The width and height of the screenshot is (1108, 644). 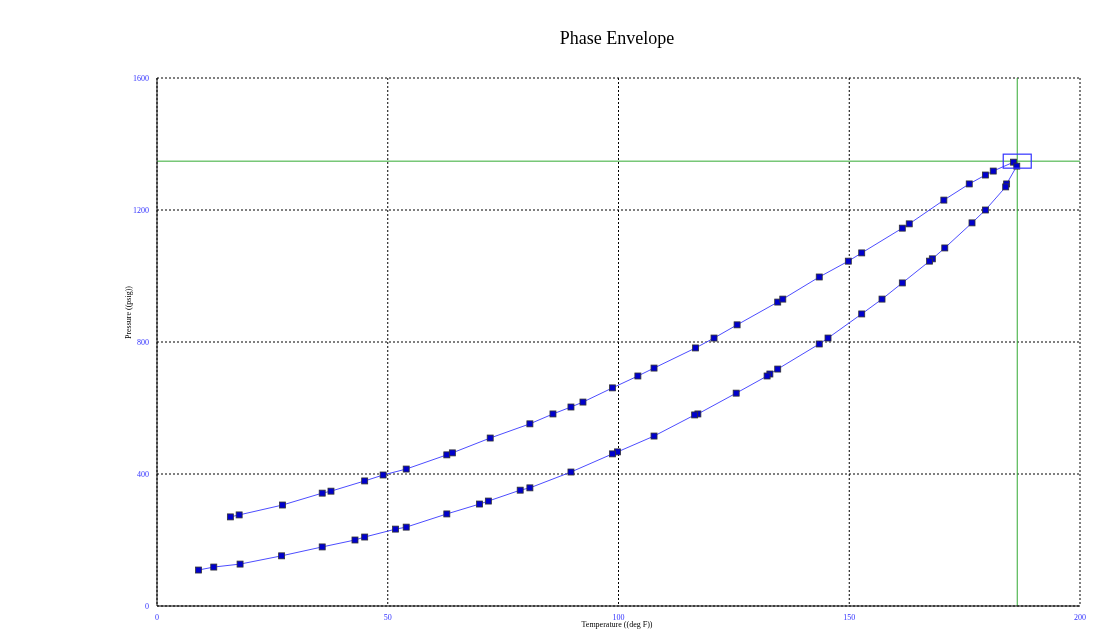 What do you see at coordinates (141, 78) in the screenshot?
I see `y-tick-label: 1600` at bounding box center [141, 78].